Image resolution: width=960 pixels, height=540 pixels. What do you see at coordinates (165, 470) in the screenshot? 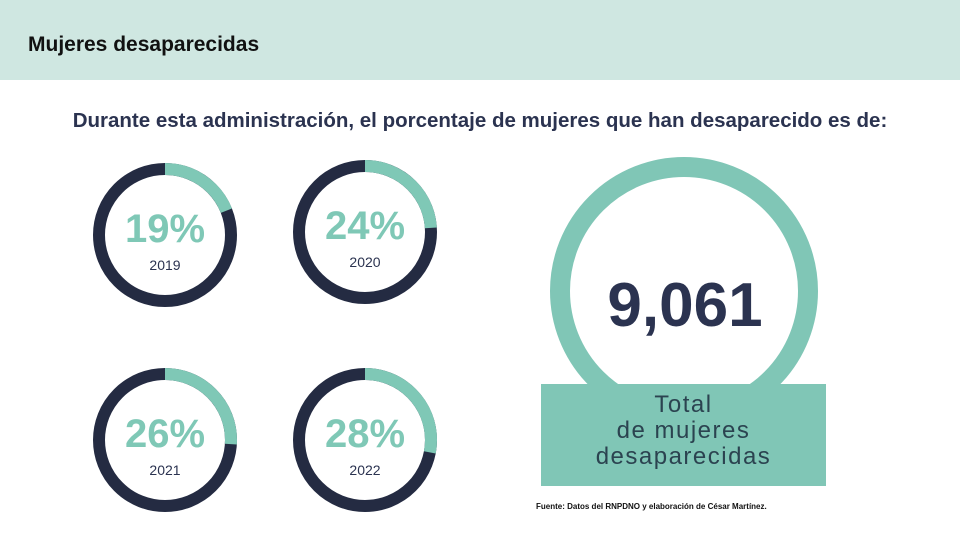
I see `donut-year-label: 2021` at bounding box center [165, 470].